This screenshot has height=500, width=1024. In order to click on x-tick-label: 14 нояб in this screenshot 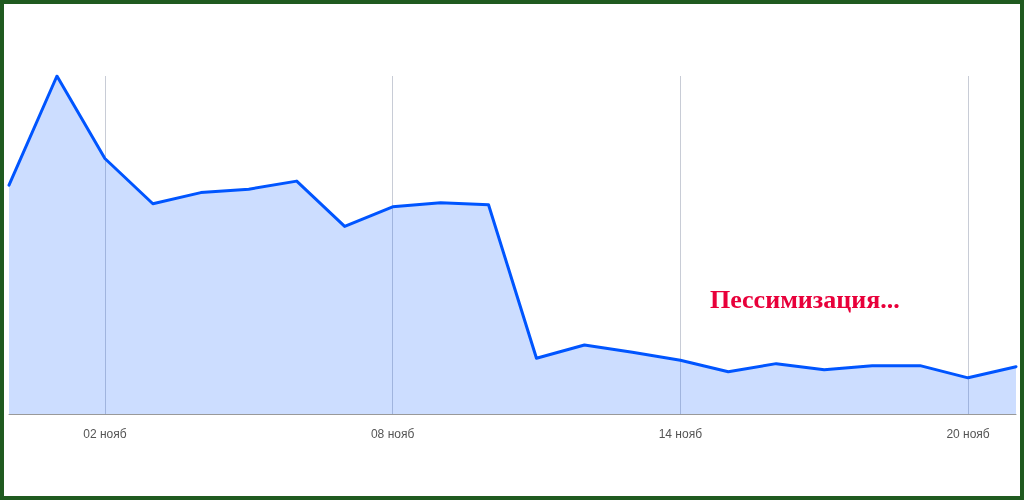, I will do `click(680, 434)`.